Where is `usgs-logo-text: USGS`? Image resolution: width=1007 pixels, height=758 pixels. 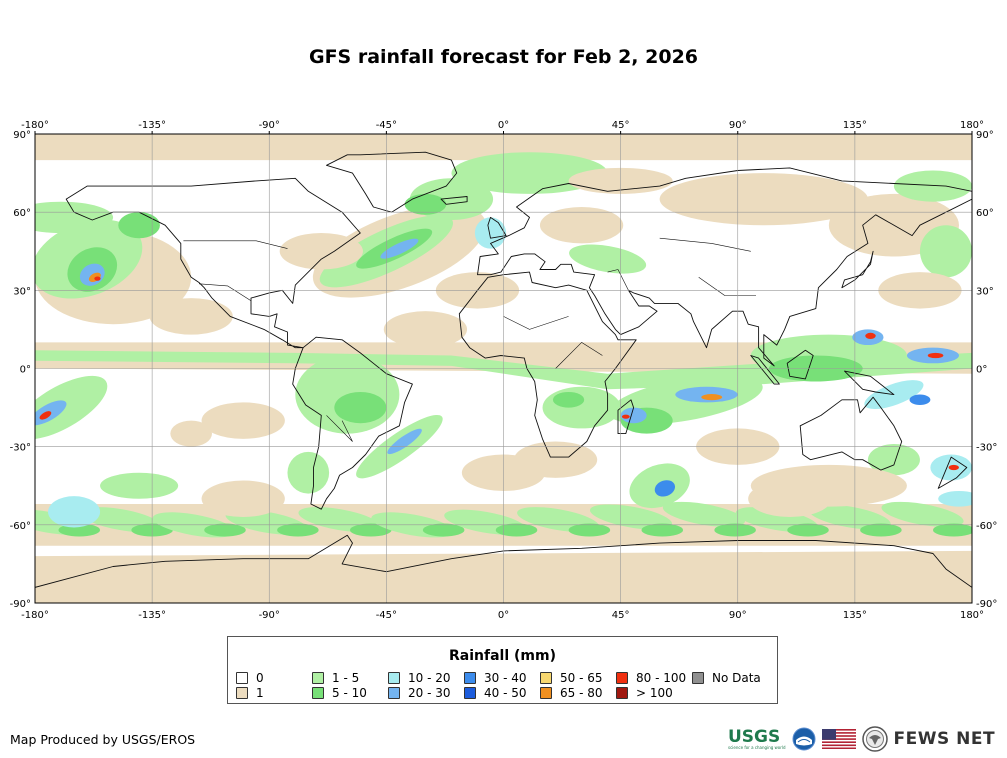 usgs-logo-text: USGS is located at coordinates (754, 736).